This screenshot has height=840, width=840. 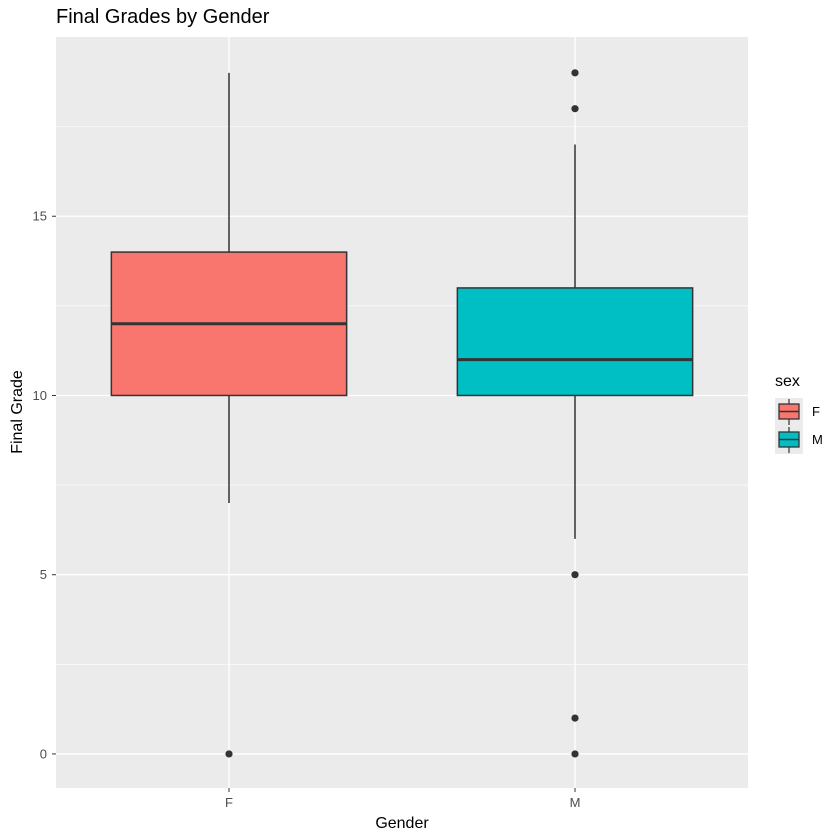 What do you see at coordinates (43, 753) in the screenshot?
I see `y-tick-label: 0` at bounding box center [43, 753].